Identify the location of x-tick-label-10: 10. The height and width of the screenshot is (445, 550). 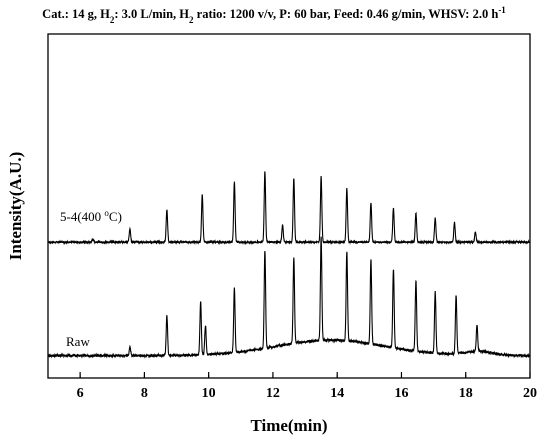
(209, 393).